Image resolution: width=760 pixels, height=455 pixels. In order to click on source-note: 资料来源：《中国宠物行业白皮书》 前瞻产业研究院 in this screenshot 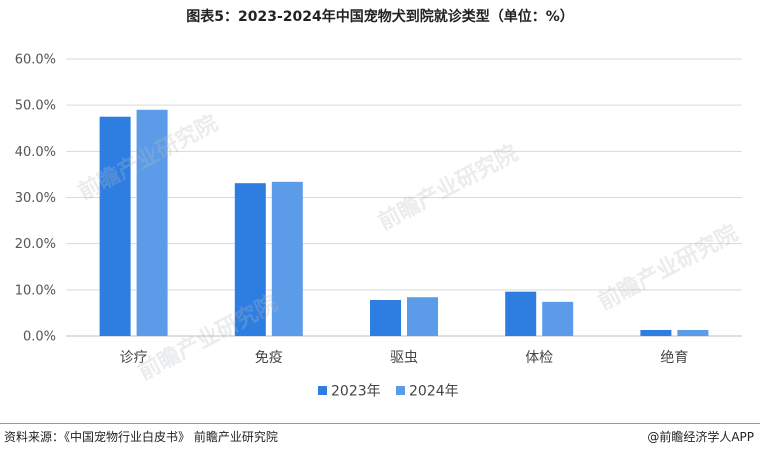, I will do `click(141, 437)`.